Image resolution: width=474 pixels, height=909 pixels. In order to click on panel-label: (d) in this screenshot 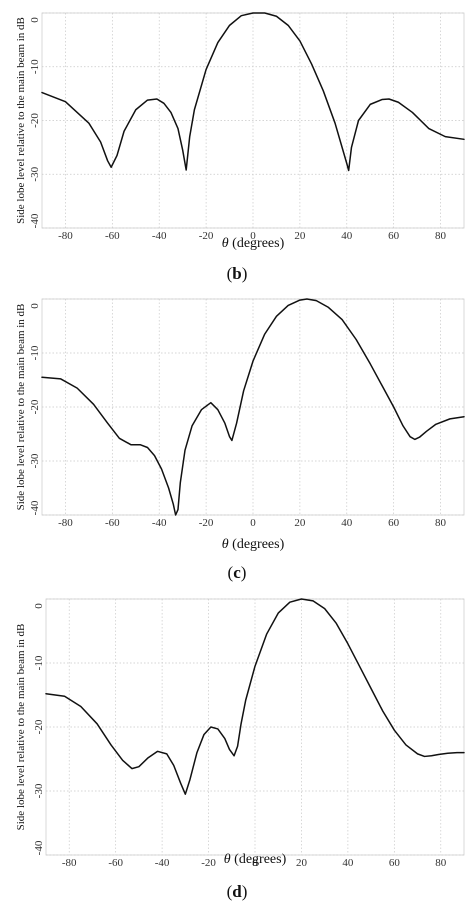, I will do `click(237, 891)`.